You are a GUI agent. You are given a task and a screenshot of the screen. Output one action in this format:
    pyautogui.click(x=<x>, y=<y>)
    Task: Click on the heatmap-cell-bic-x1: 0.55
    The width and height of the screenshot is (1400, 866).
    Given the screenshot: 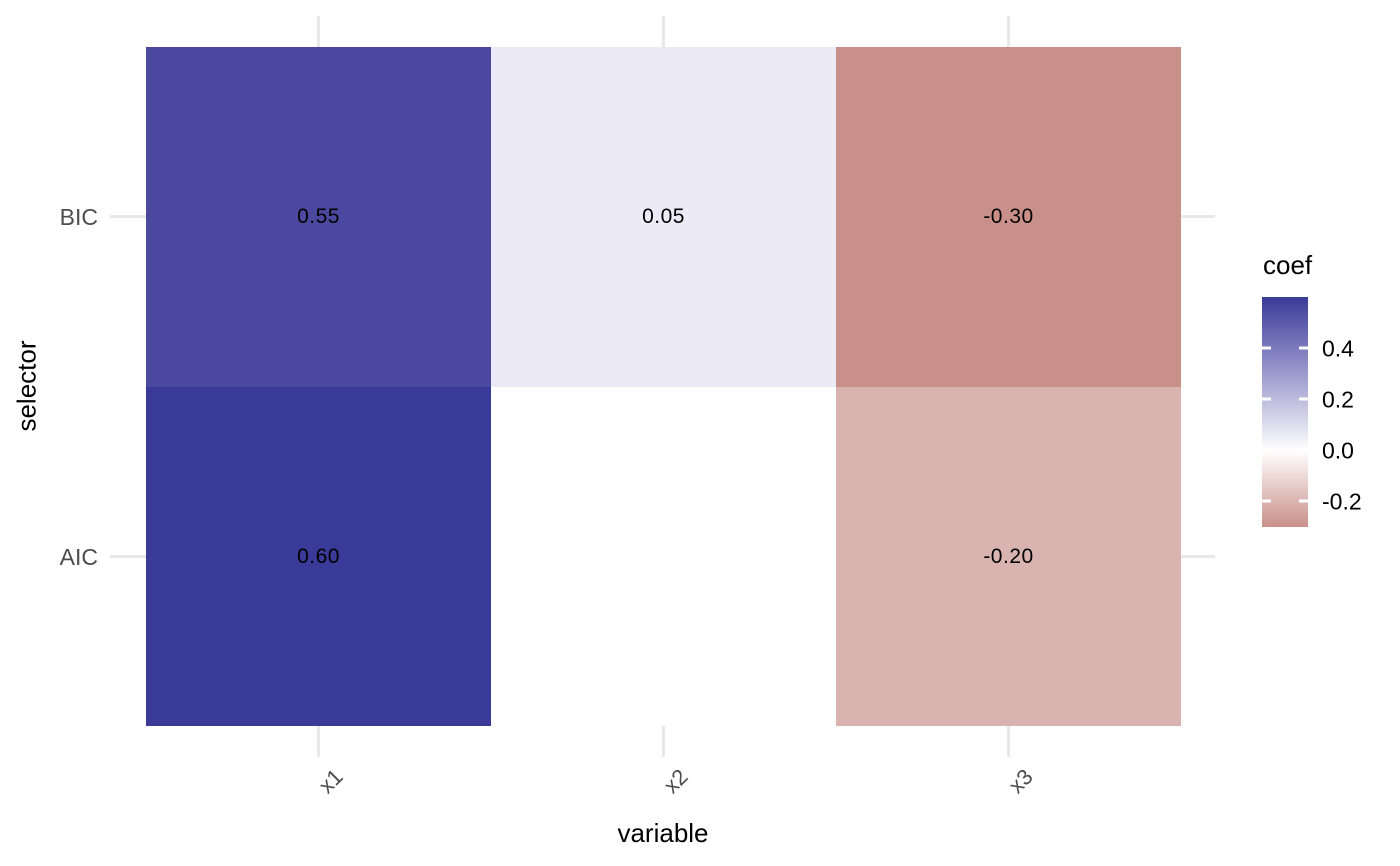 What is the action you would take?
    pyautogui.click(x=318, y=217)
    